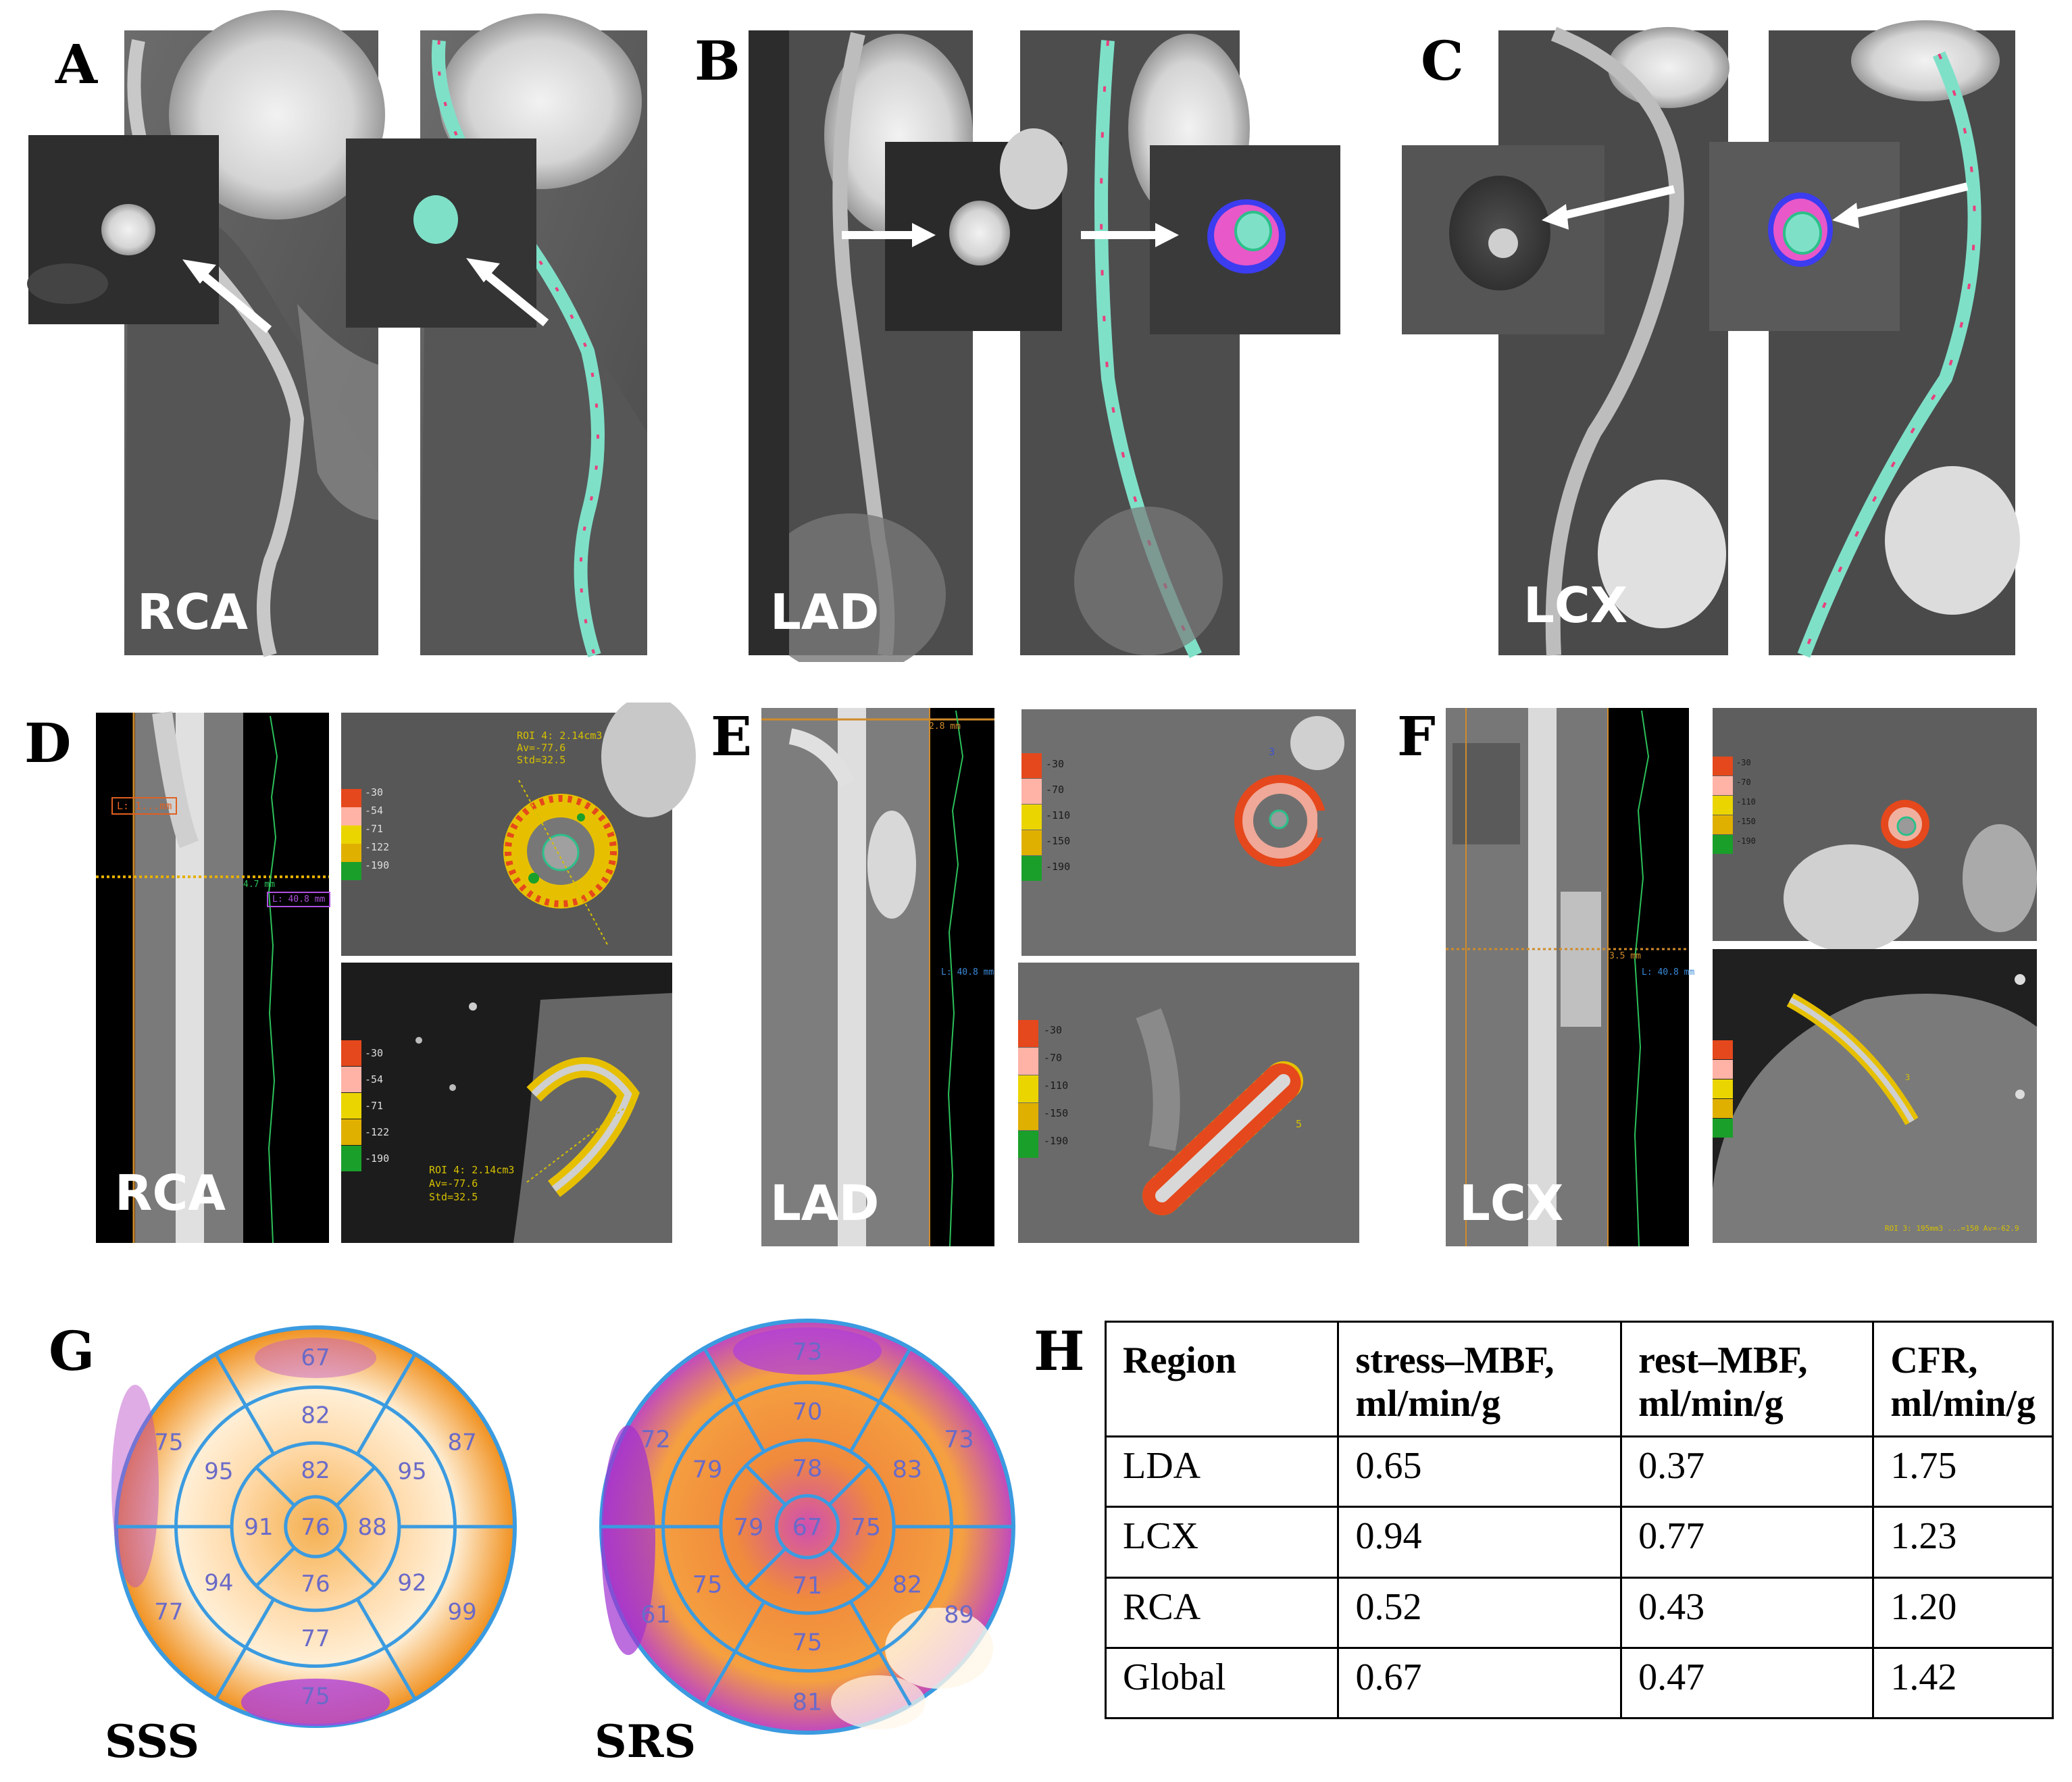 The image size is (2072, 1782). What do you see at coordinates (631, 1104) in the screenshot?
I see `d-marker: 4` at bounding box center [631, 1104].